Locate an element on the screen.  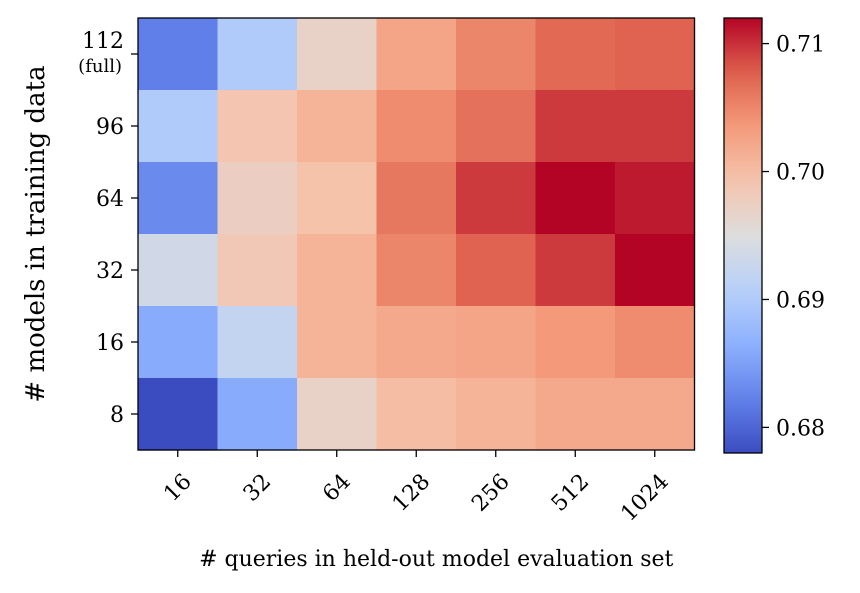
colorbar-tick-label: 0.70 is located at coordinates (800, 173).